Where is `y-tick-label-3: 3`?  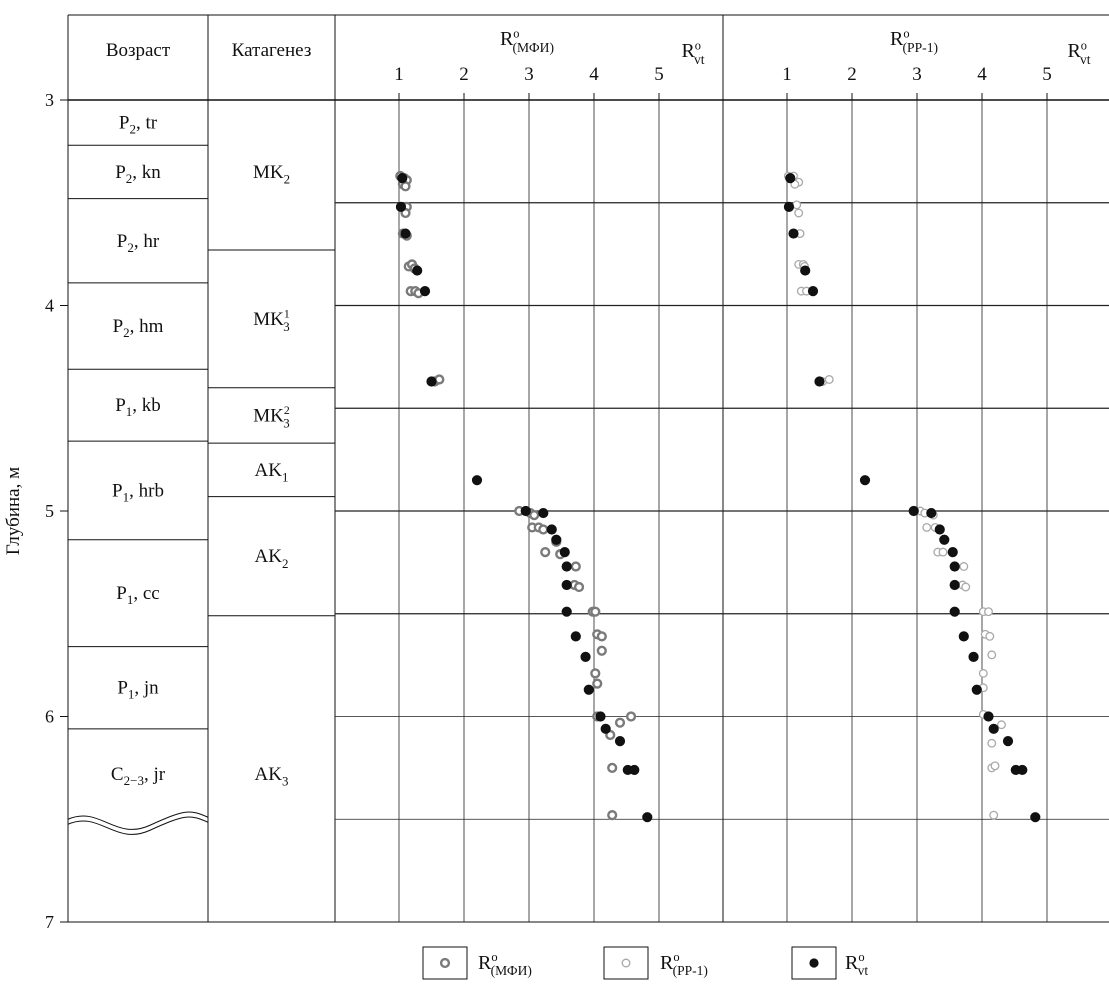 y-tick-label-3: 3 is located at coordinates (49, 100).